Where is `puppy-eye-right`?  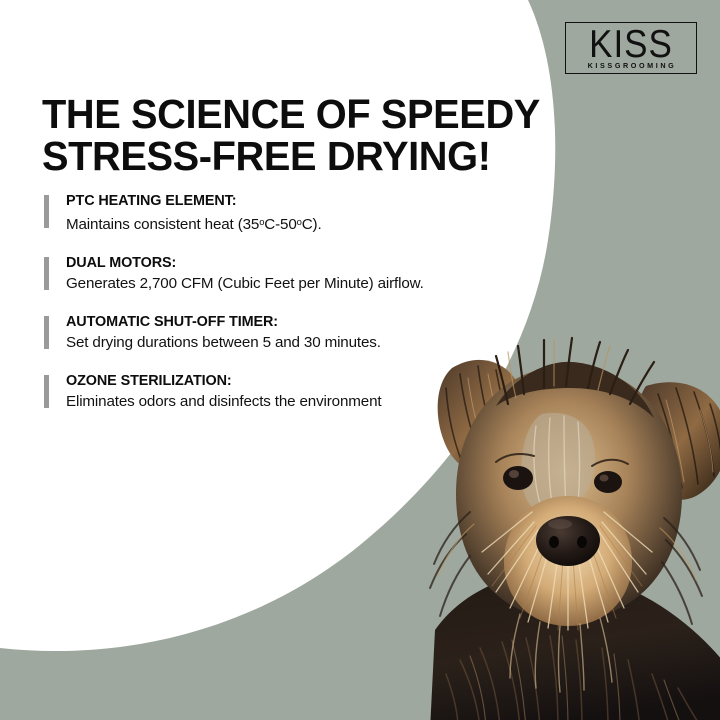
puppy-eye-right is located at coordinates (608, 482).